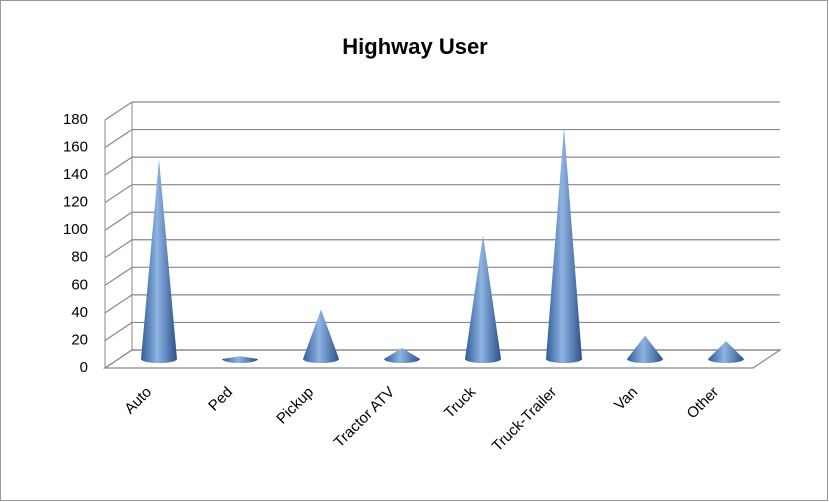  What do you see at coordinates (79, 257) in the screenshot?
I see `y-tick-label: 80` at bounding box center [79, 257].